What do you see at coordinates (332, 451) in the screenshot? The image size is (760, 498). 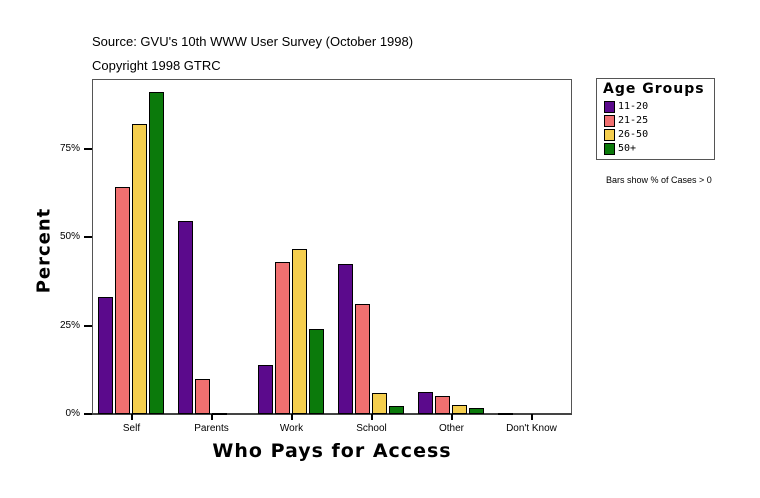 I see `x-axis-title: Who Pays for Access` at bounding box center [332, 451].